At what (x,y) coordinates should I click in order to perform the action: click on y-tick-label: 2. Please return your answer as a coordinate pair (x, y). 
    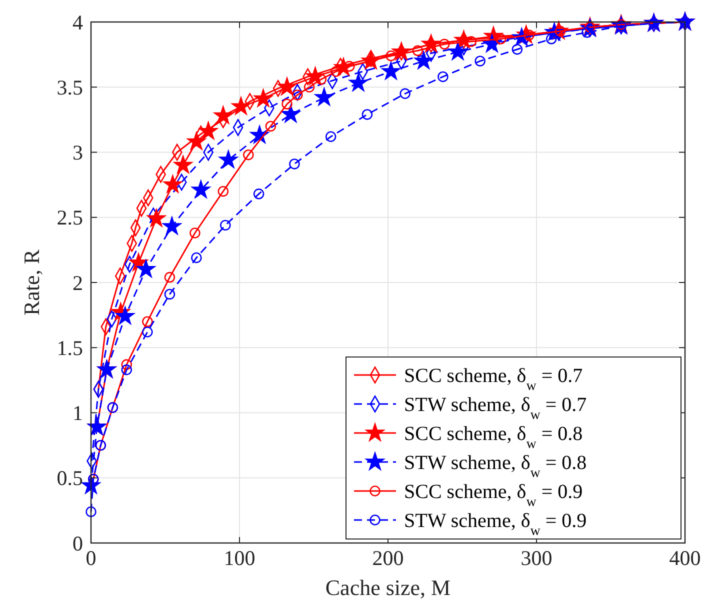
    Looking at the image, I should click on (77, 282).